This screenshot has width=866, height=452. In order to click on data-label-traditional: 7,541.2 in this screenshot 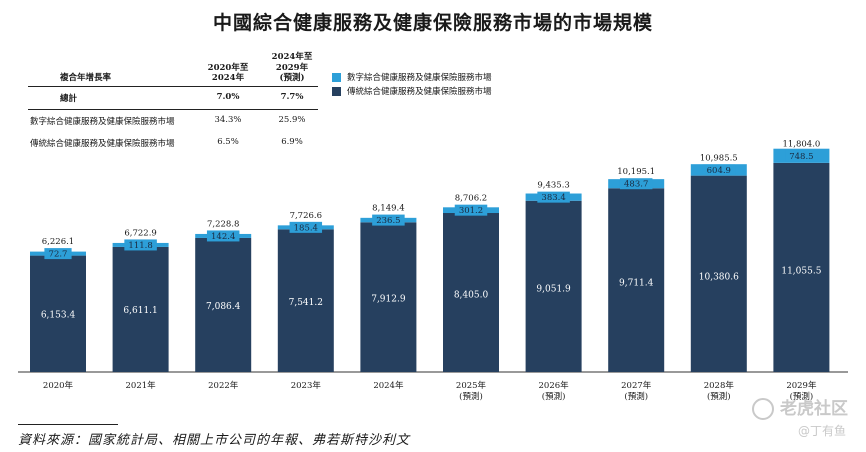, I will do `click(306, 303)`.